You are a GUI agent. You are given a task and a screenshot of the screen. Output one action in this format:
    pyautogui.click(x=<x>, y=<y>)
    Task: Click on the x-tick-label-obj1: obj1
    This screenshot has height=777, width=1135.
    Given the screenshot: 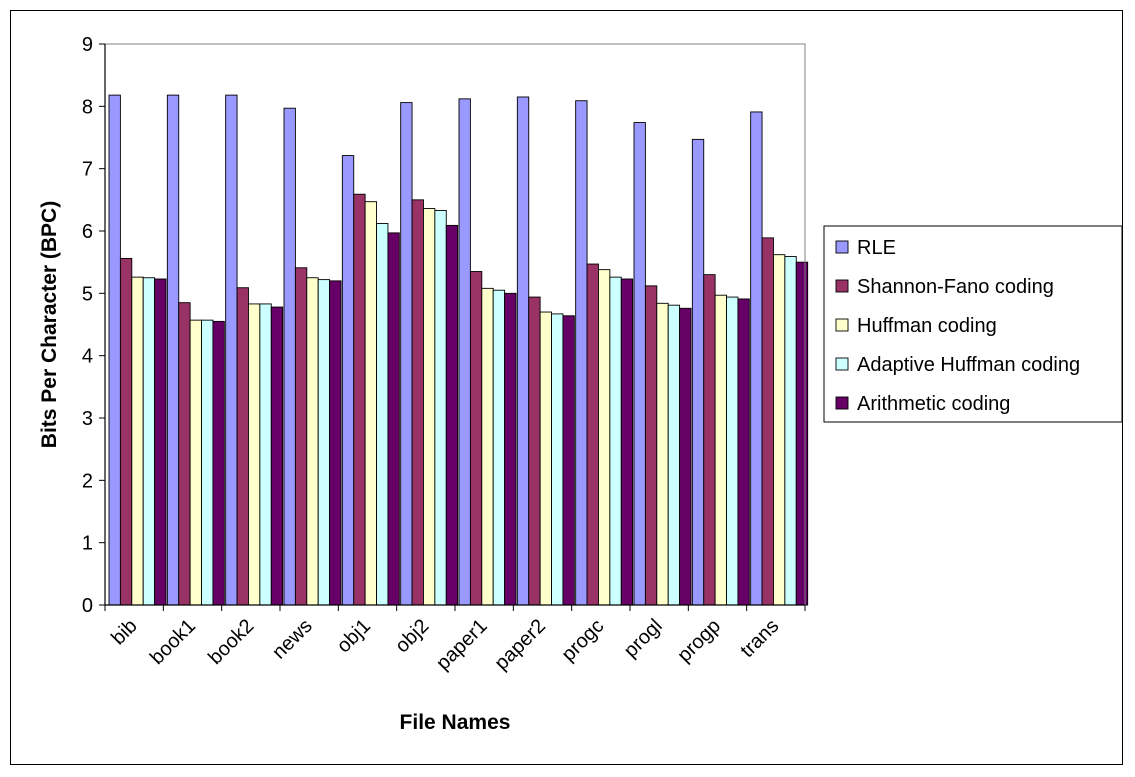 What is the action you would take?
    pyautogui.click(x=354, y=636)
    